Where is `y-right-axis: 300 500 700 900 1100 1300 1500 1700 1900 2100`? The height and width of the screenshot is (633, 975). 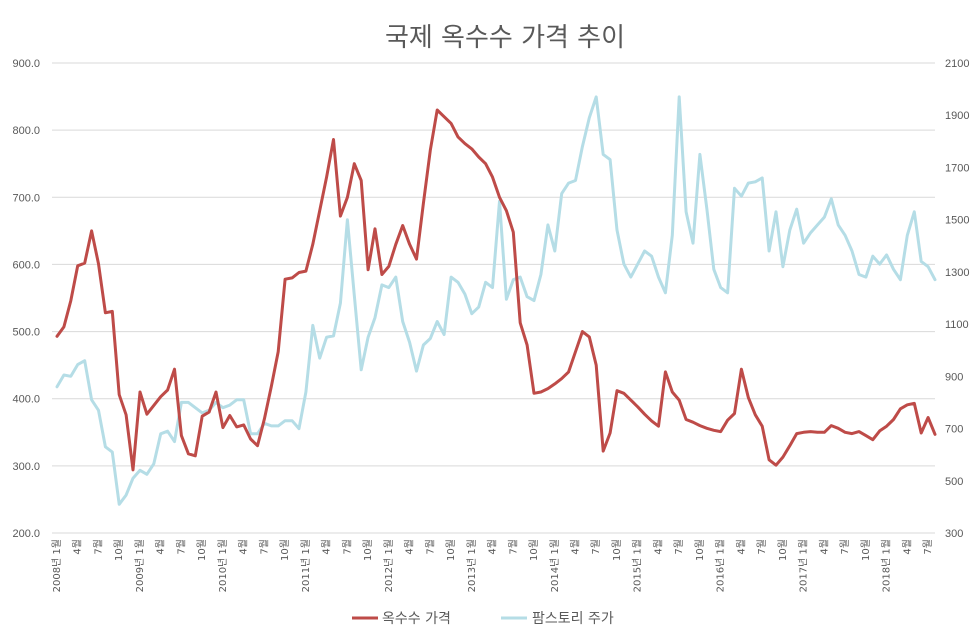
y-right-axis: 300 500 700 900 1100 1300 1500 1700 1900 2100 is located at coordinates (957, 299).